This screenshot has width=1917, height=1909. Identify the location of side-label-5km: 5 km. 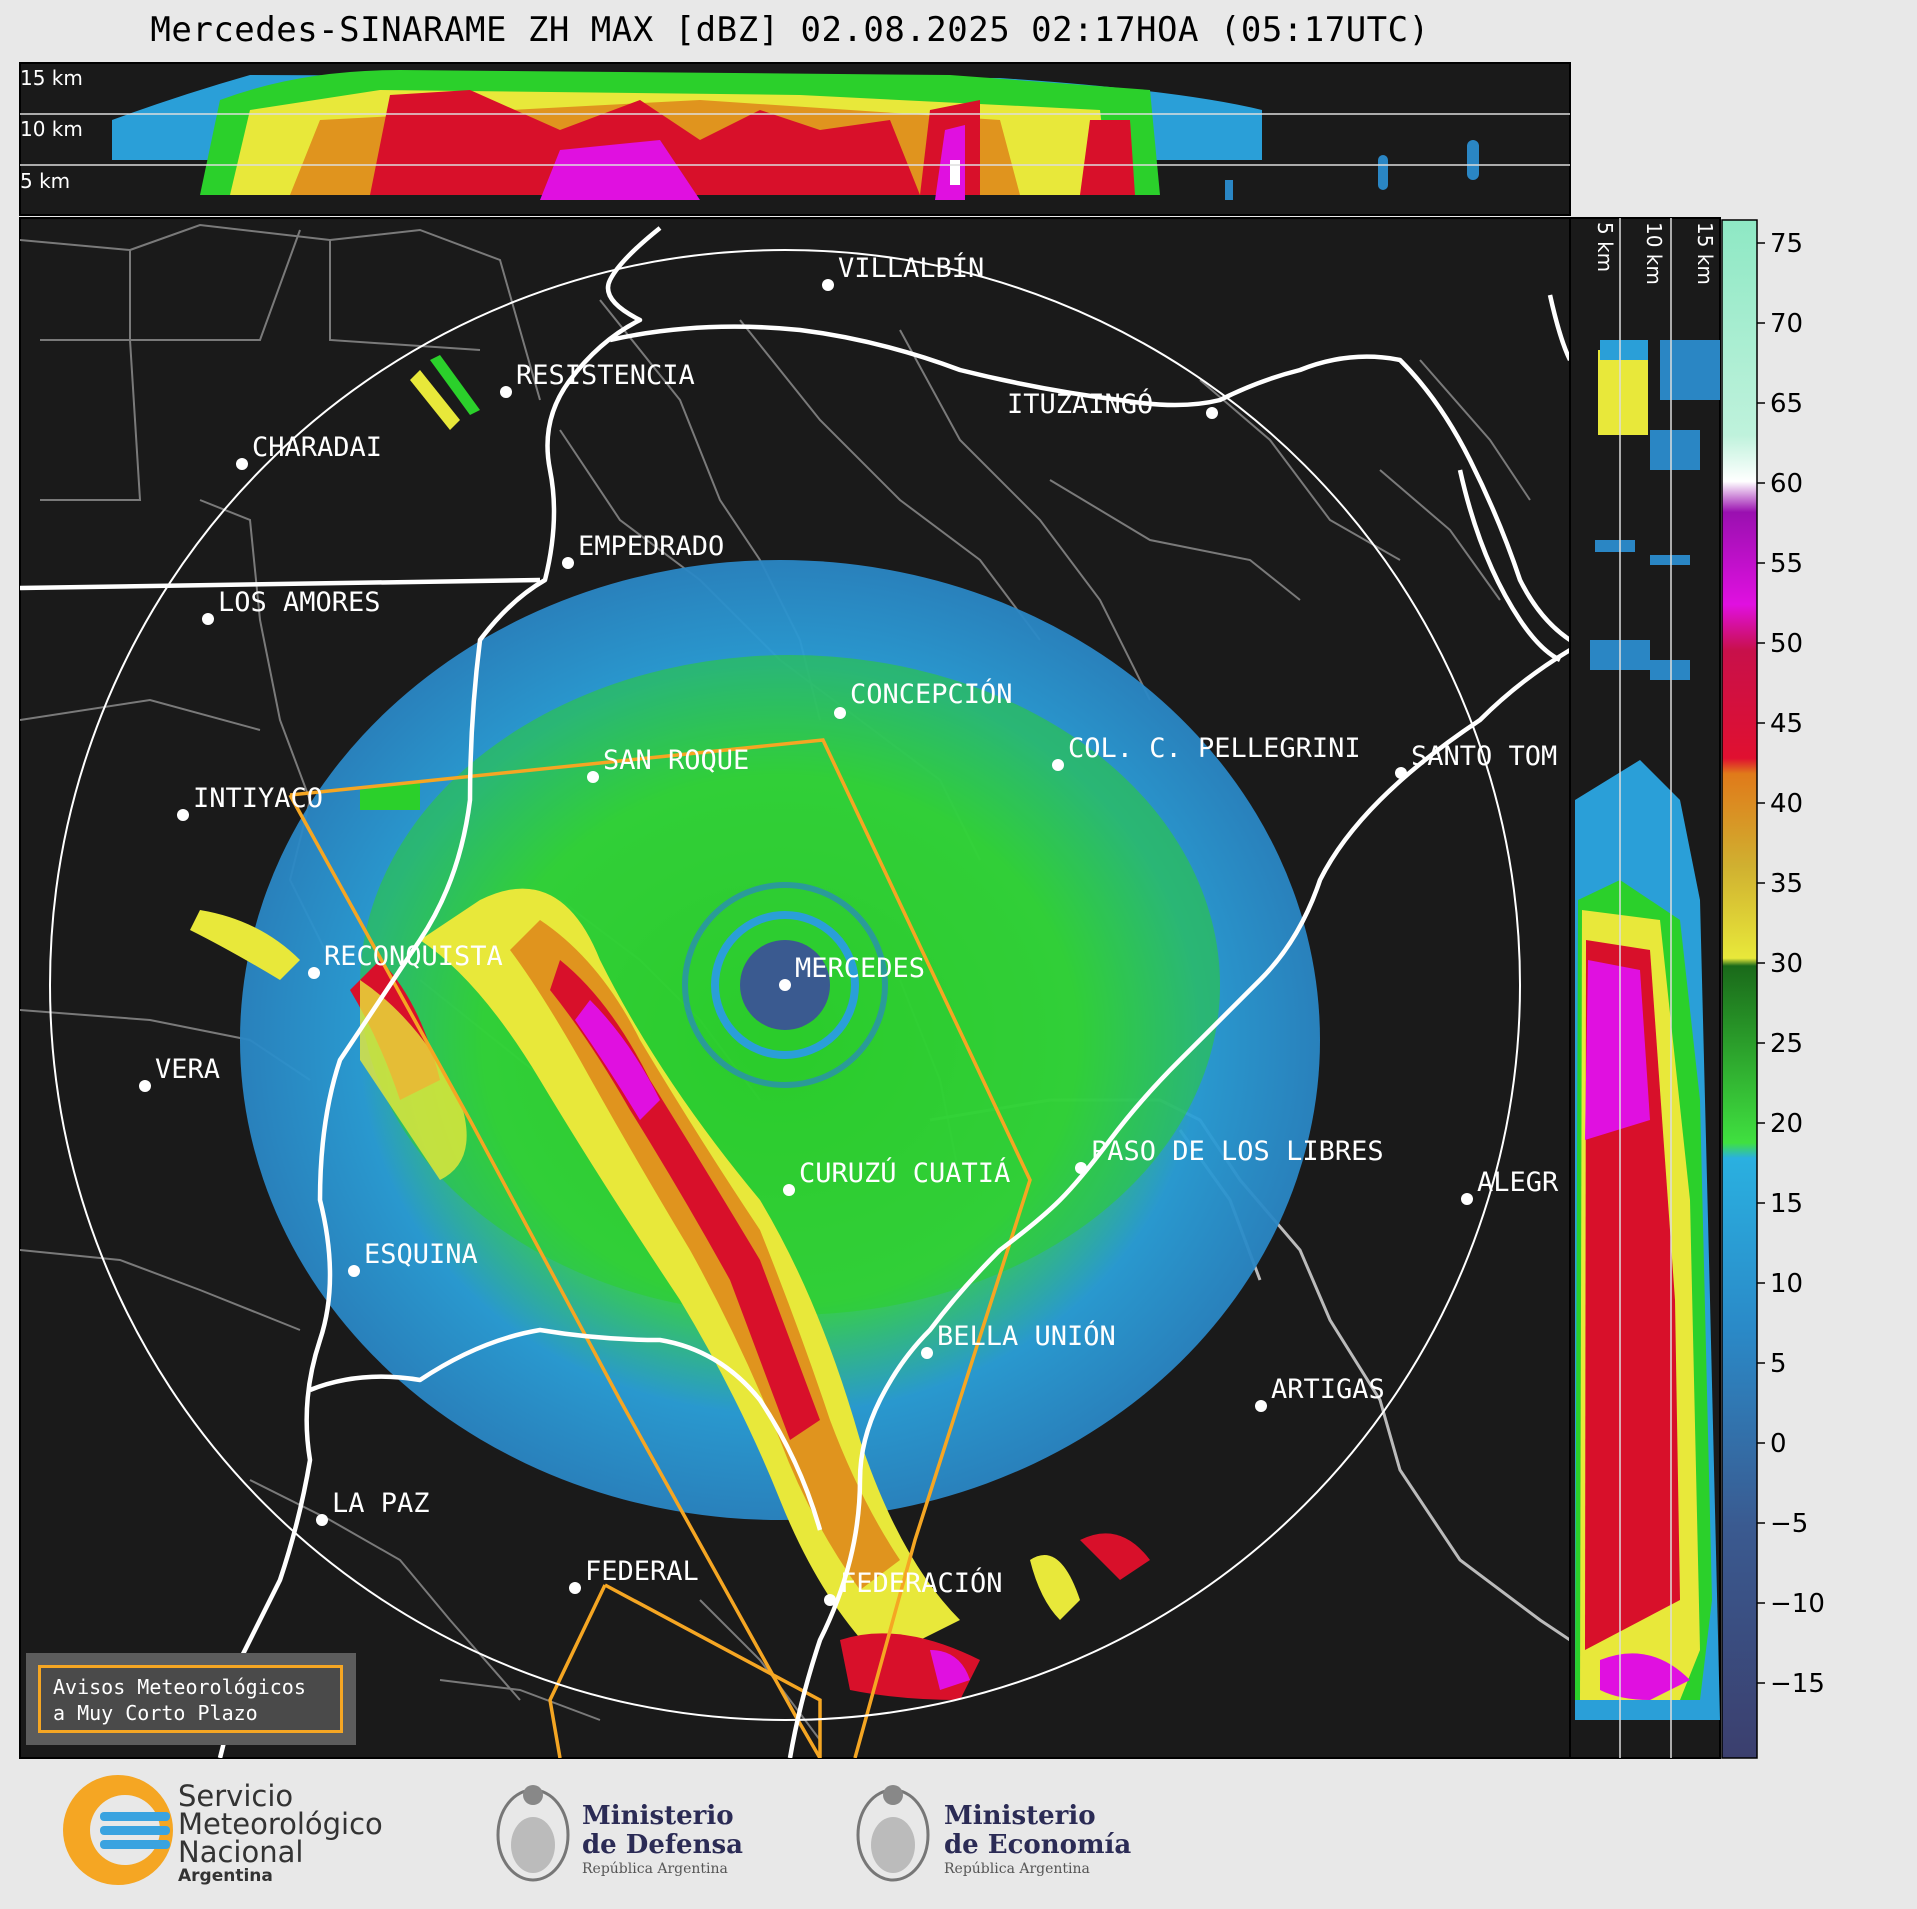
(1605, 247).